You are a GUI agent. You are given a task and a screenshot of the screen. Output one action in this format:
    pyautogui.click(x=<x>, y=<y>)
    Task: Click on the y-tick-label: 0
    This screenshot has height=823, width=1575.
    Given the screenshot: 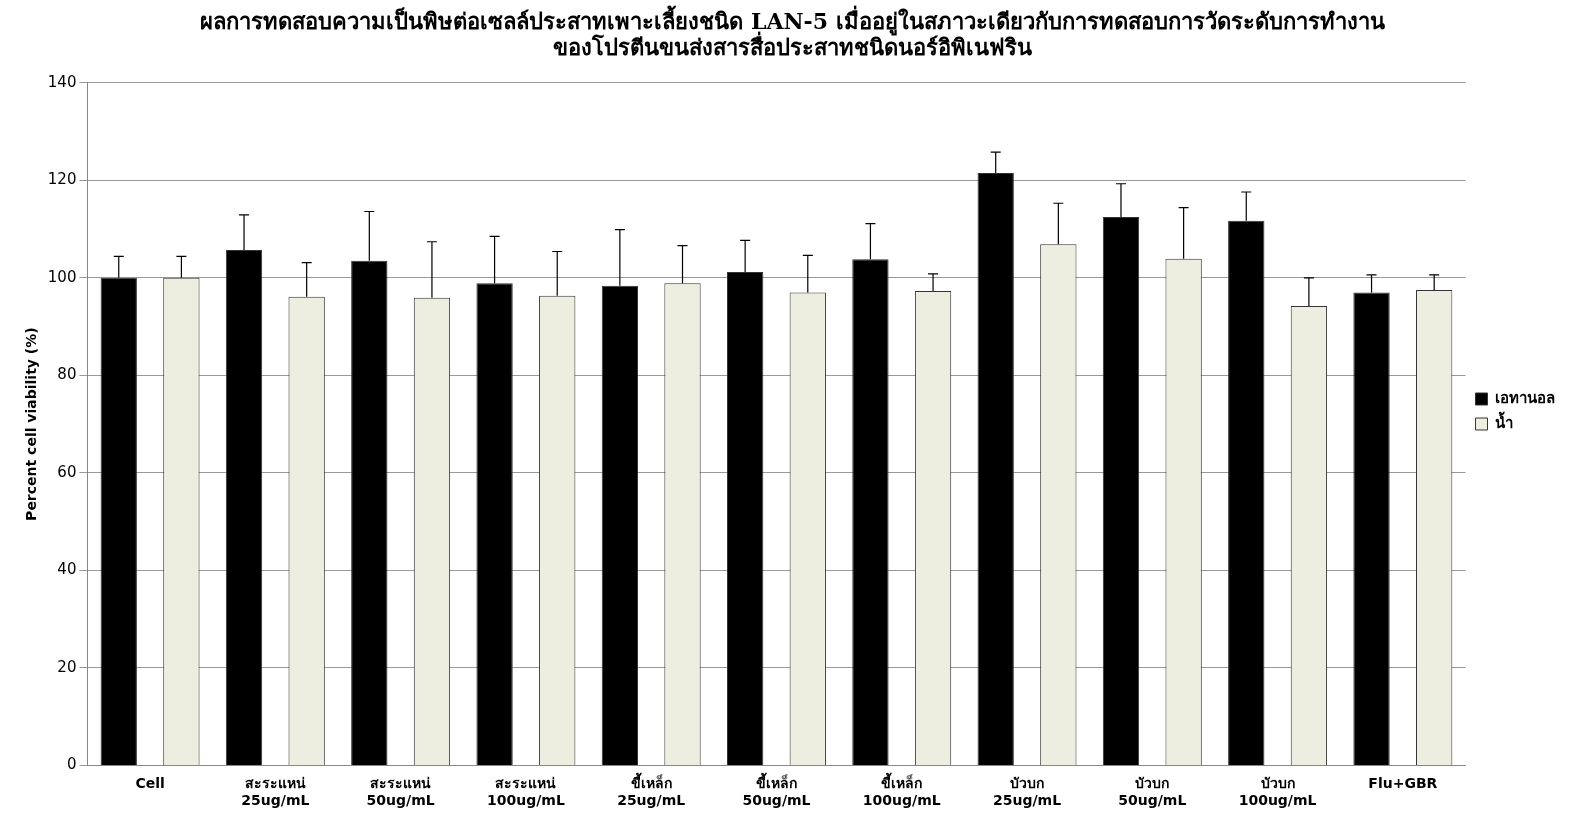 What is the action you would take?
    pyautogui.click(x=71, y=764)
    